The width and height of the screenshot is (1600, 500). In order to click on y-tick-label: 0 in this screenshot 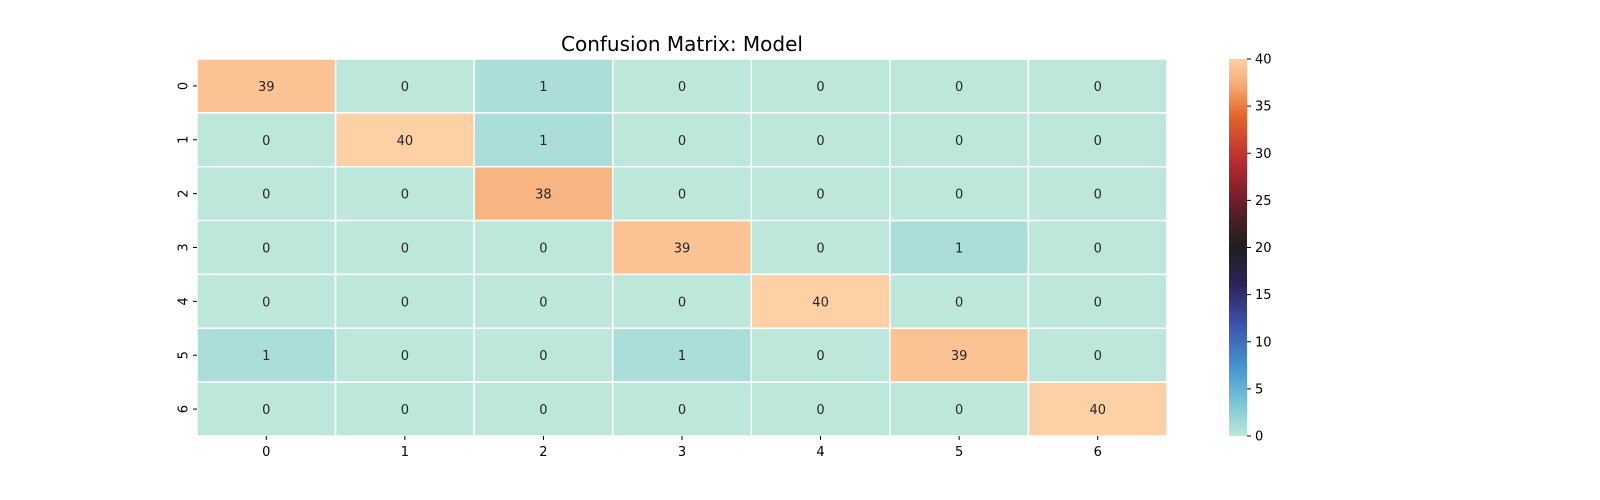, I will do `click(184, 86)`.